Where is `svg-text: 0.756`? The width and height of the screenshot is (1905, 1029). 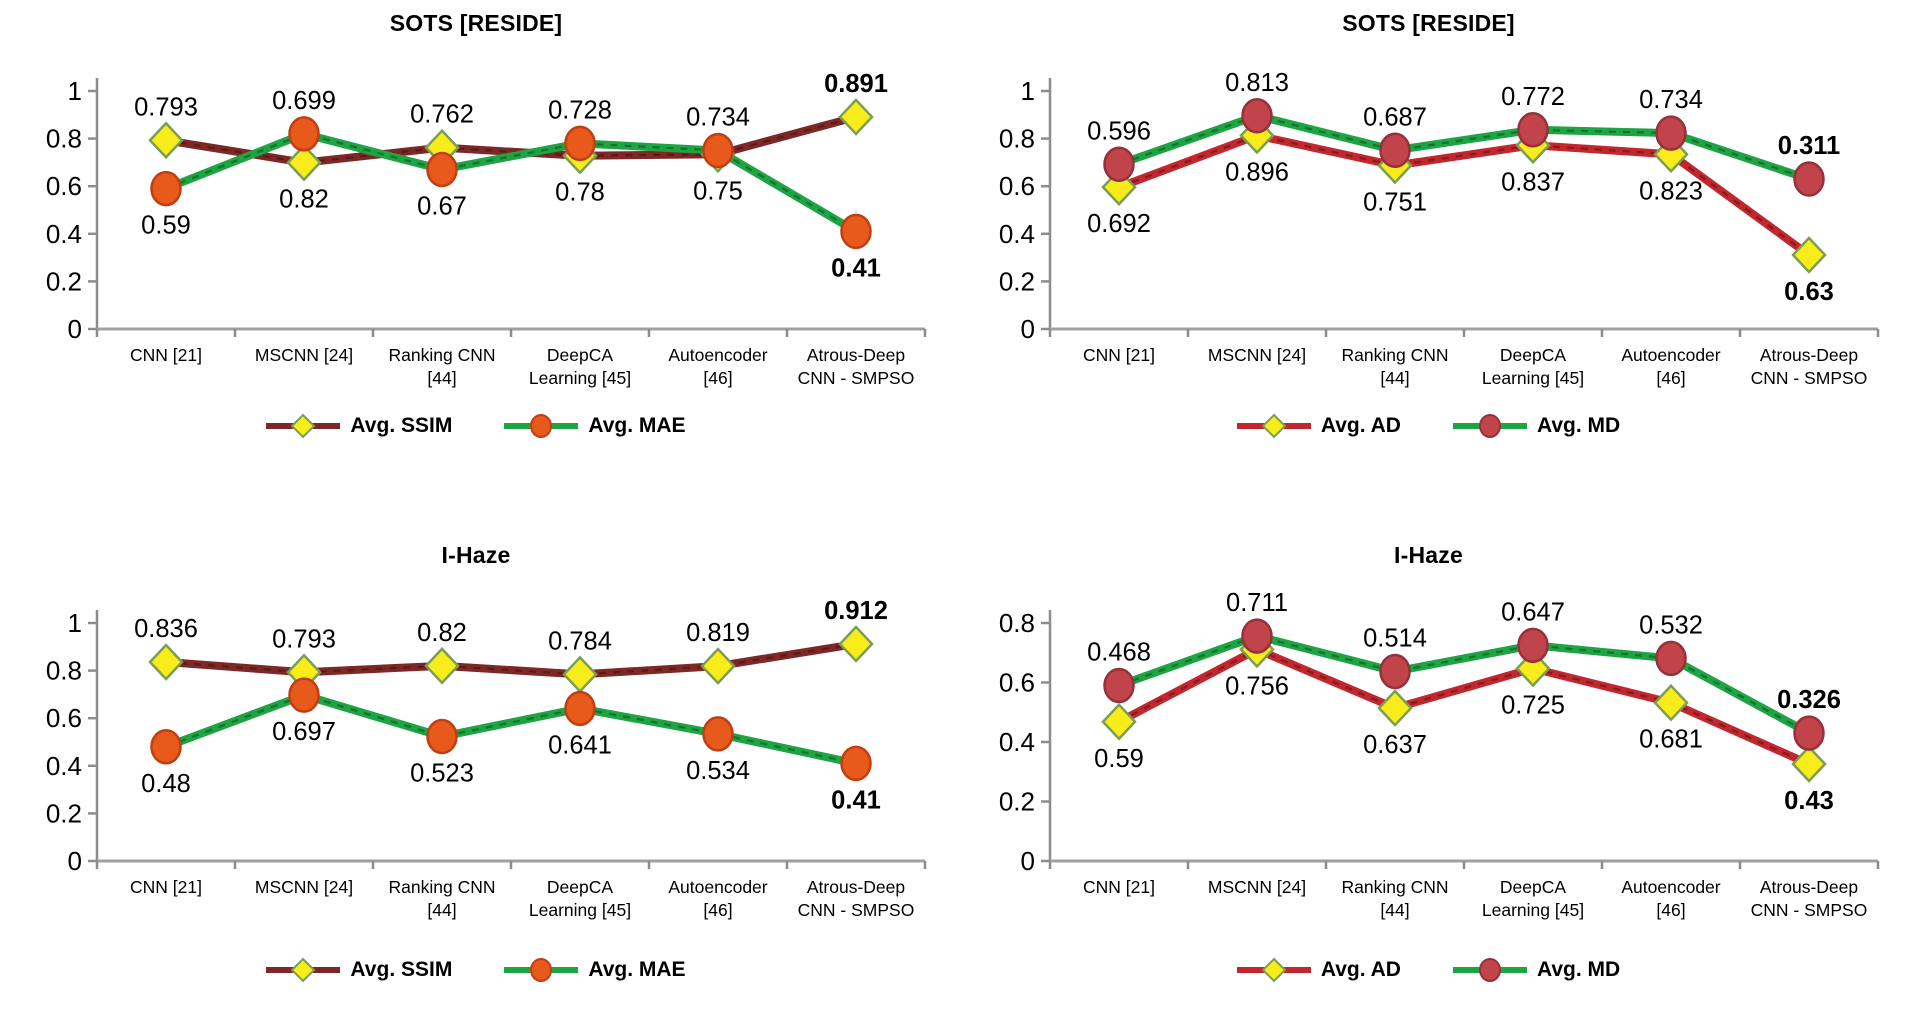 svg-text: 0.756 is located at coordinates (1257, 686).